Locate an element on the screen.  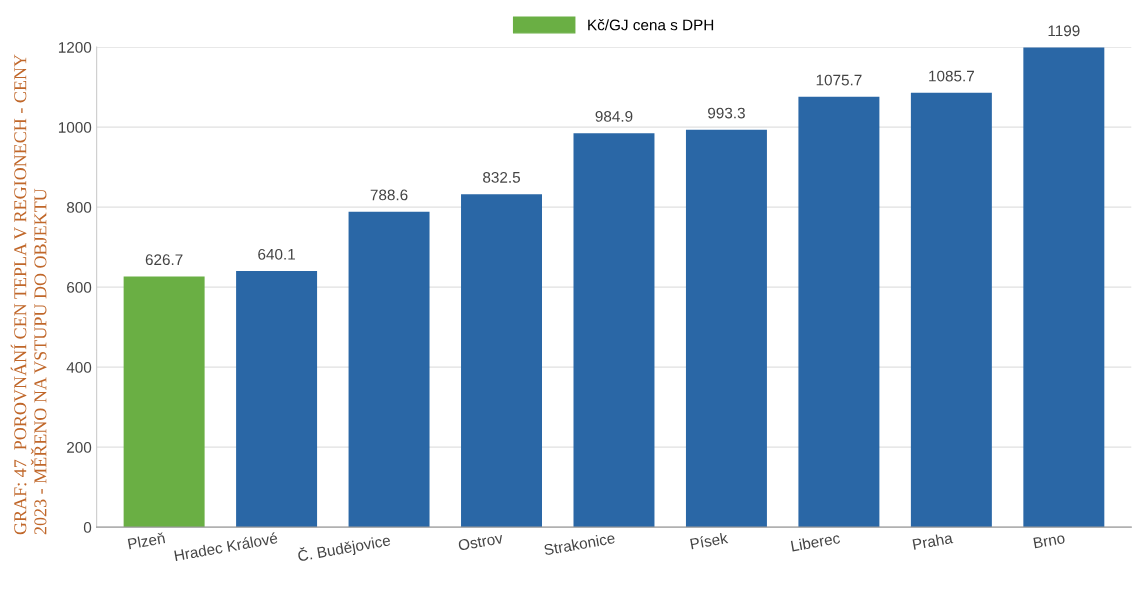
y-tick-label: 200 is located at coordinates (79, 447).